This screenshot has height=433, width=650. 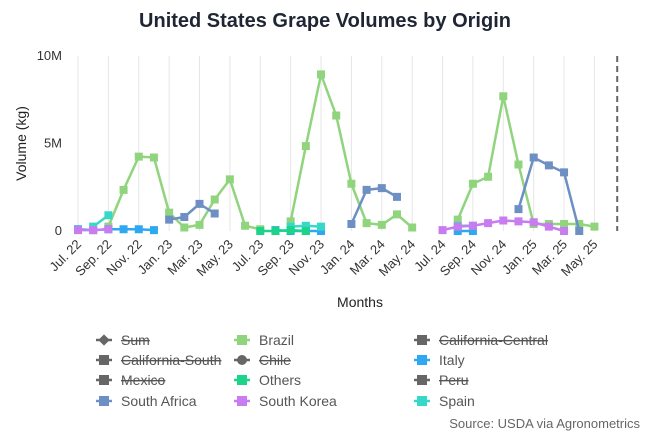 I want to click on legend-item-others: Others, so click(x=267, y=380).